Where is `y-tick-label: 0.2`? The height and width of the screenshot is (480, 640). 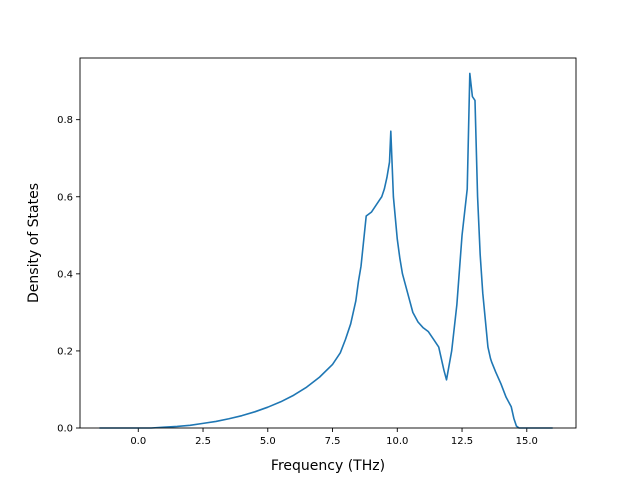
y-tick-label: 0.2 is located at coordinates (65, 351).